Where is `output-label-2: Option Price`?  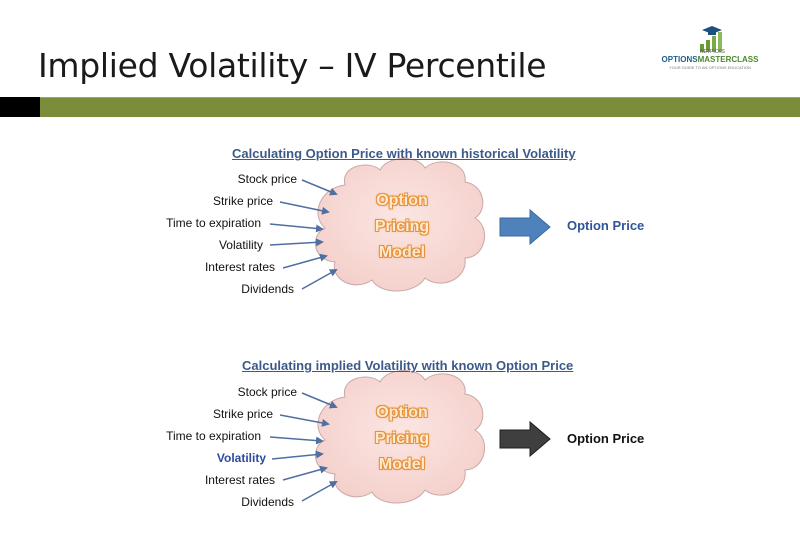
output-label-2: Option Price is located at coordinates (606, 438).